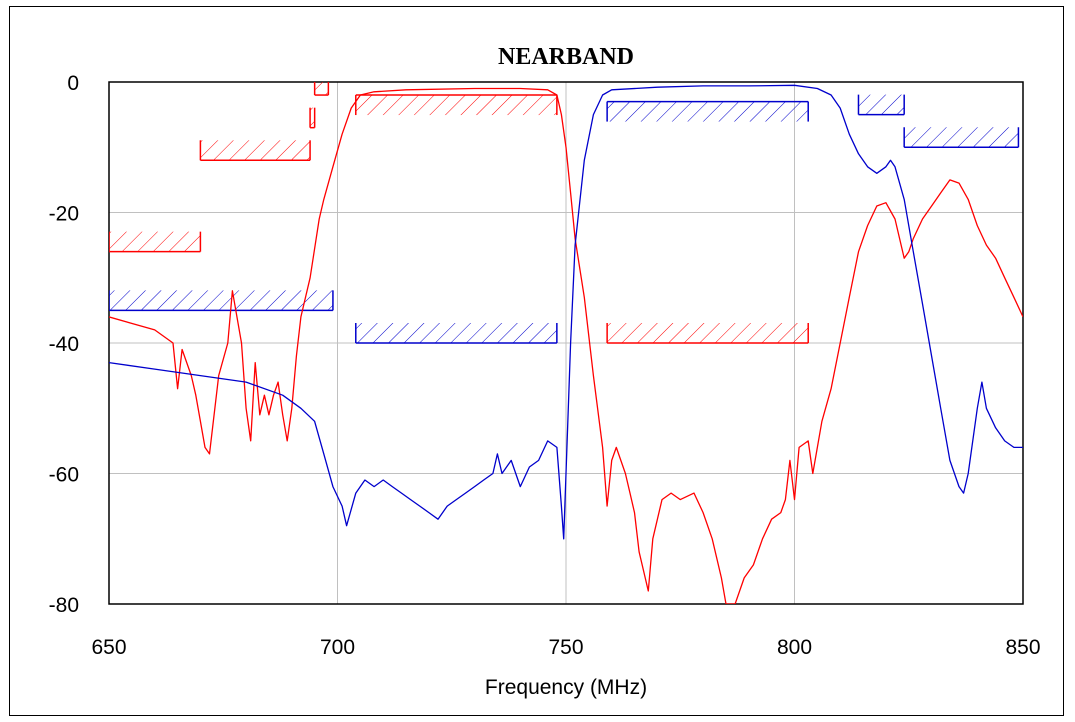  I want to click on chart-title: NEARBAND, so click(566, 57).